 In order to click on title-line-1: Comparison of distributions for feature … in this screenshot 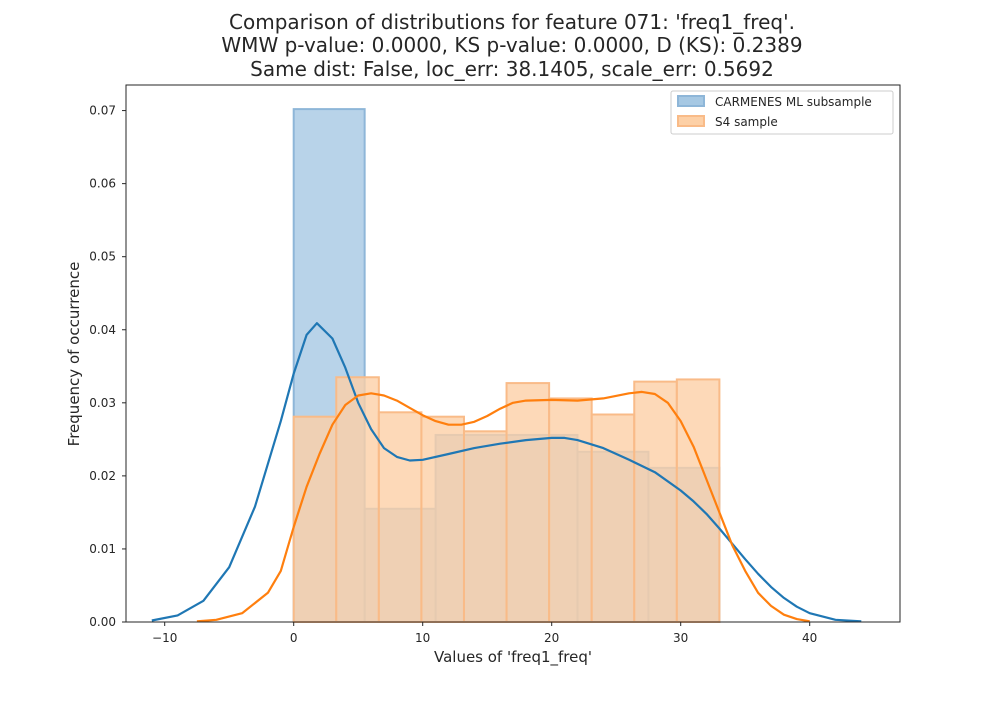, I will do `click(512, 22)`.